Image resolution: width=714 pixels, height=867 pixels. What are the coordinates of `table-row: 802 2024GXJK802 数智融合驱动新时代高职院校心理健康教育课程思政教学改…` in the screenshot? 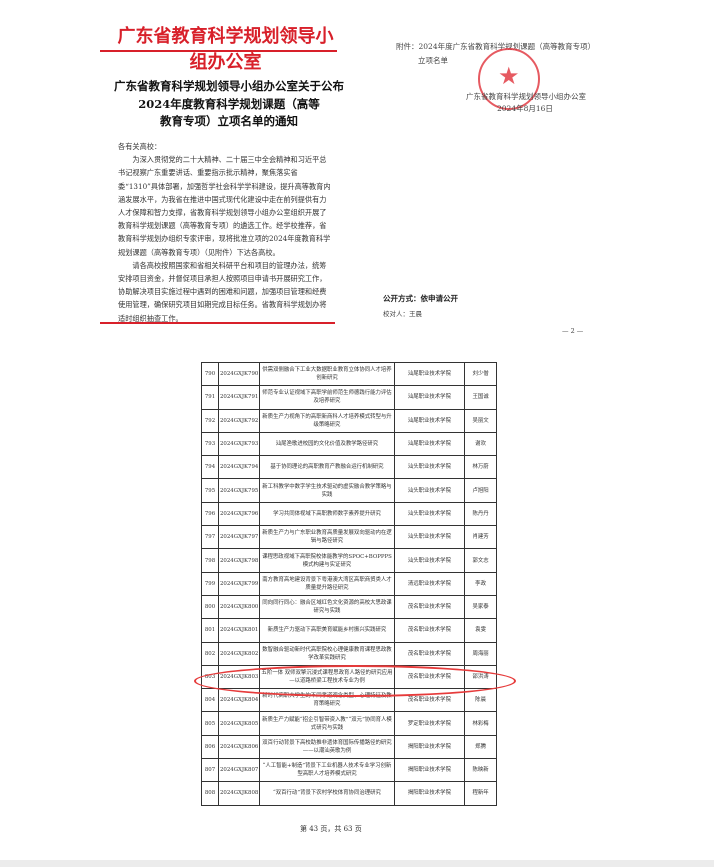 It's located at (349, 653).